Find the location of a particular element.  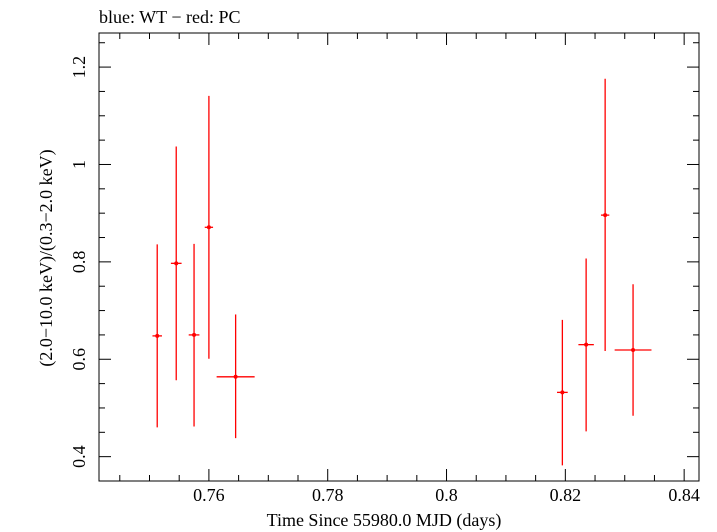

y-tick-label: 1 is located at coordinates (79, 164).